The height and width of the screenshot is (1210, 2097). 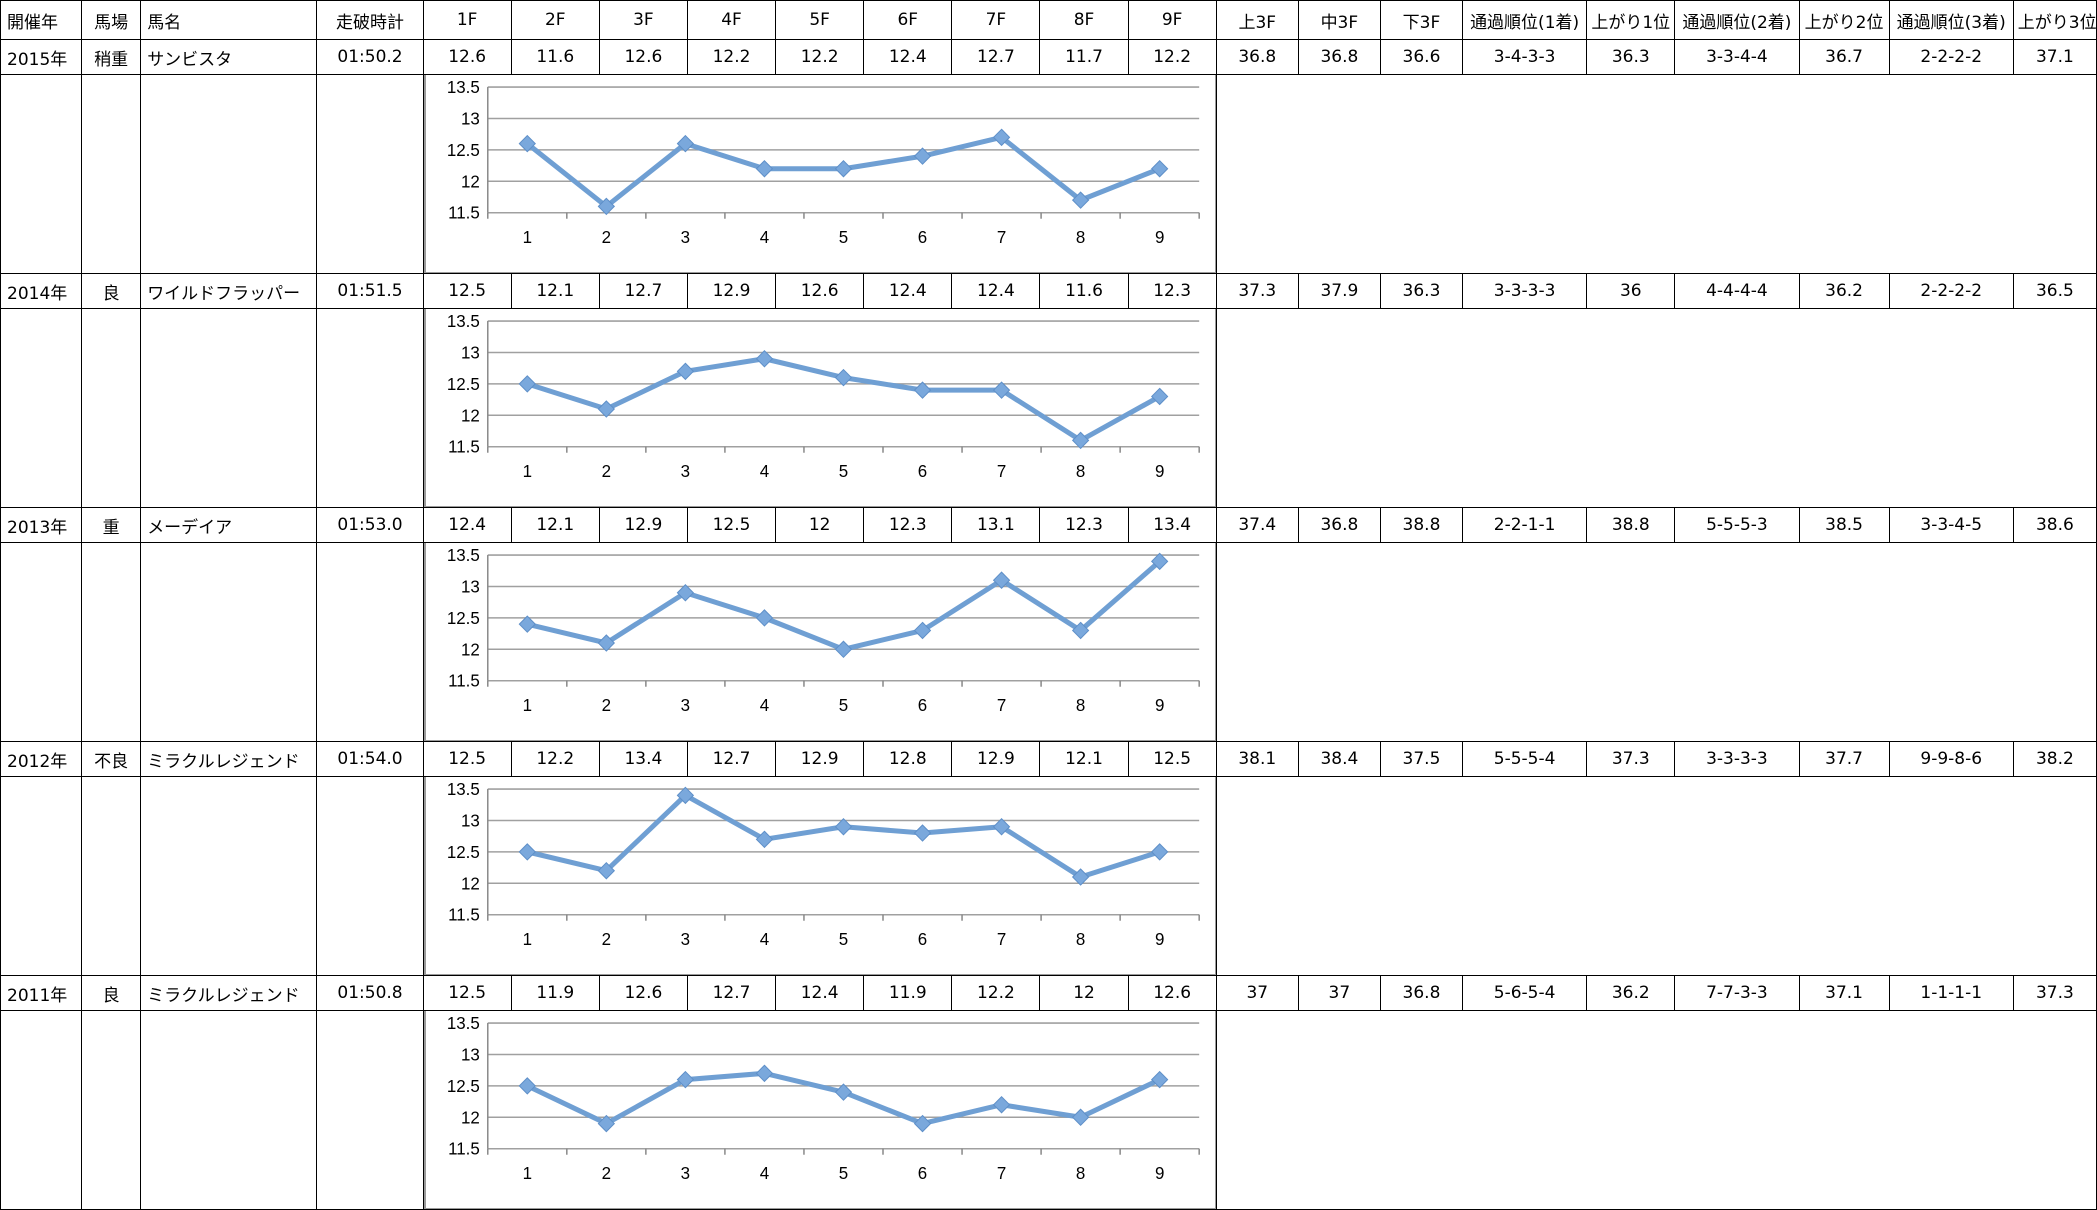 I want to click on header-cell: 8F, so click(x=1084, y=20).